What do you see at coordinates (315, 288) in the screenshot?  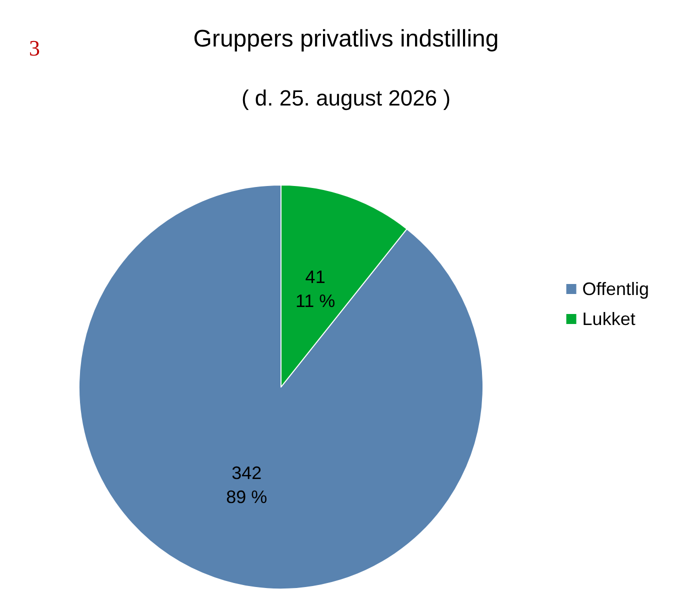 I see `data-label: 41 11 %` at bounding box center [315, 288].